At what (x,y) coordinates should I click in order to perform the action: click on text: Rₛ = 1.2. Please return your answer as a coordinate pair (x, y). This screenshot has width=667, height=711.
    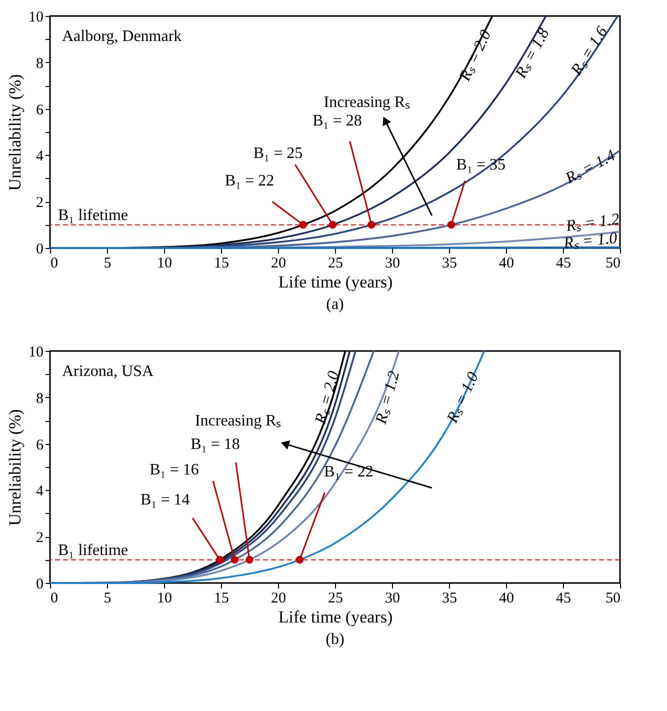
    Looking at the image, I should click on (388, 398).